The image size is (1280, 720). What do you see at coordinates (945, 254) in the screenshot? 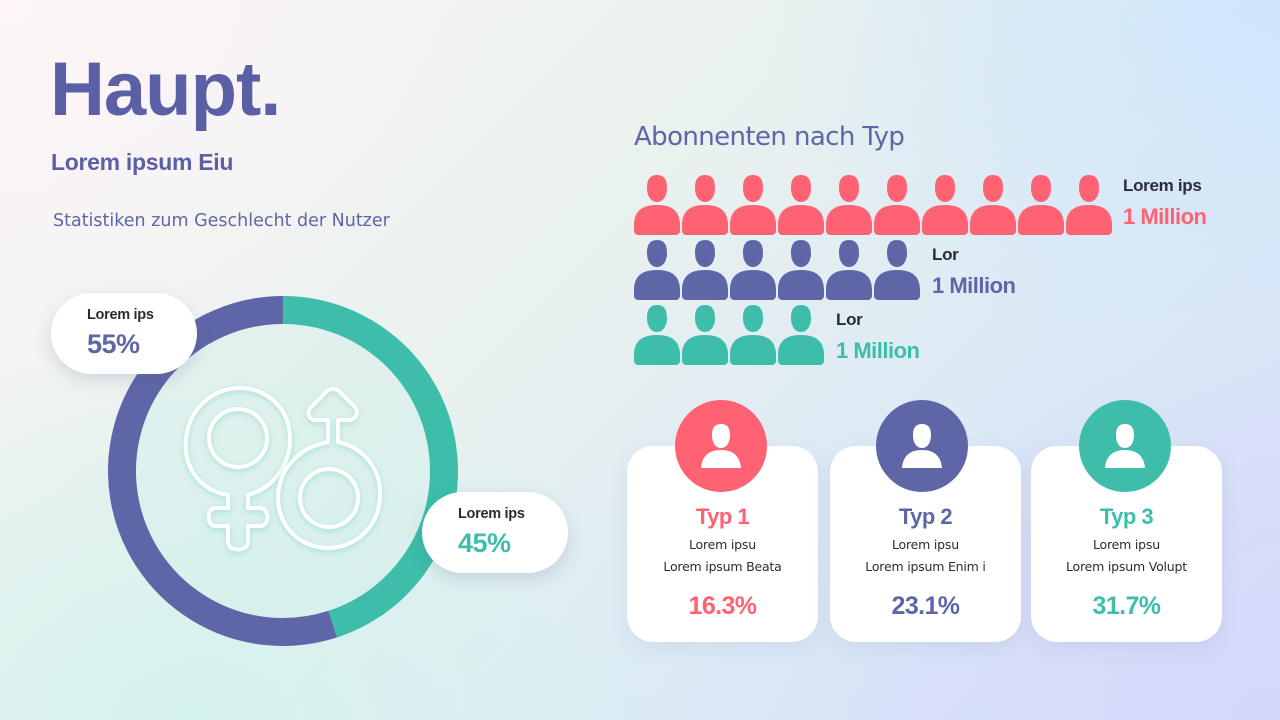
I see `subscriber-row-2-label: Lor` at bounding box center [945, 254].